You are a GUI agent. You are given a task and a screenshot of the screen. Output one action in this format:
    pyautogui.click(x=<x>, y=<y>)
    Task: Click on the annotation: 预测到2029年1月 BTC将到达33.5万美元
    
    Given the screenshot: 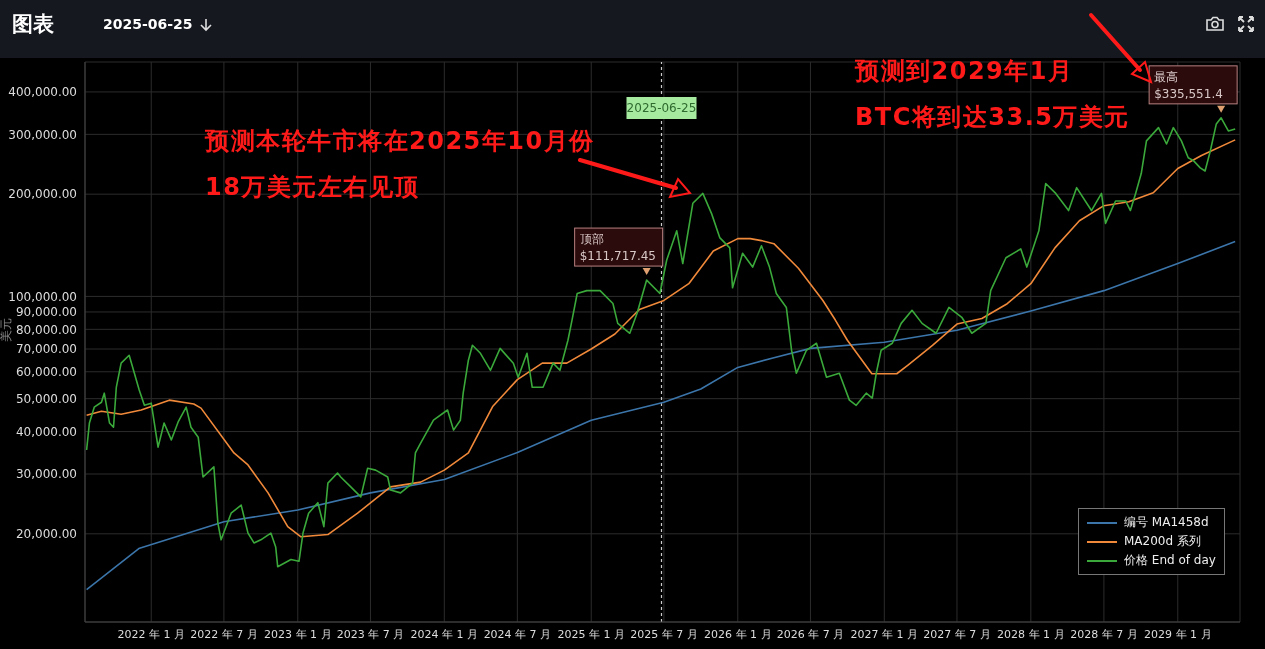 What is the action you would take?
    pyautogui.click(x=992, y=94)
    